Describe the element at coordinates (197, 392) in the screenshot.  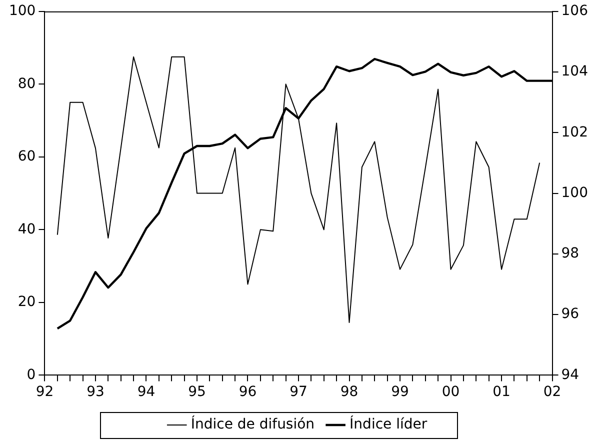
I see `x-tick-label: 95` at that location.